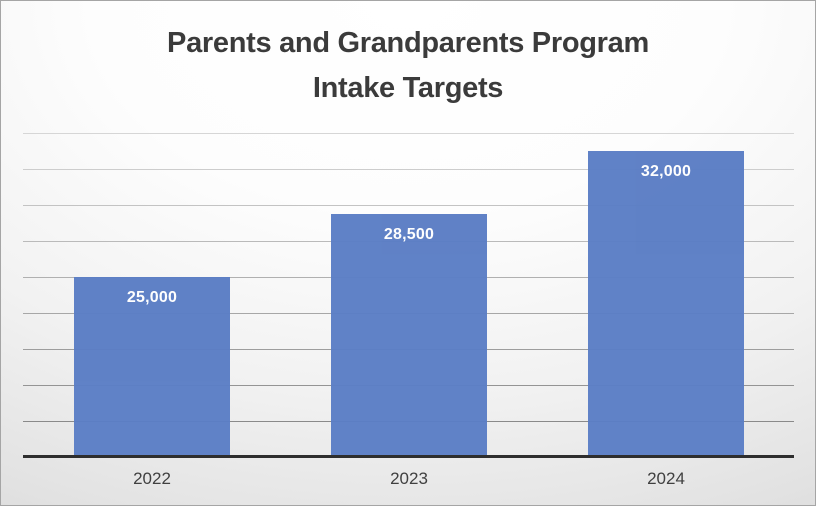 This screenshot has height=506, width=816. Describe the element at coordinates (666, 478) in the screenshot. I see `category-label-2024: 2024` at that location.